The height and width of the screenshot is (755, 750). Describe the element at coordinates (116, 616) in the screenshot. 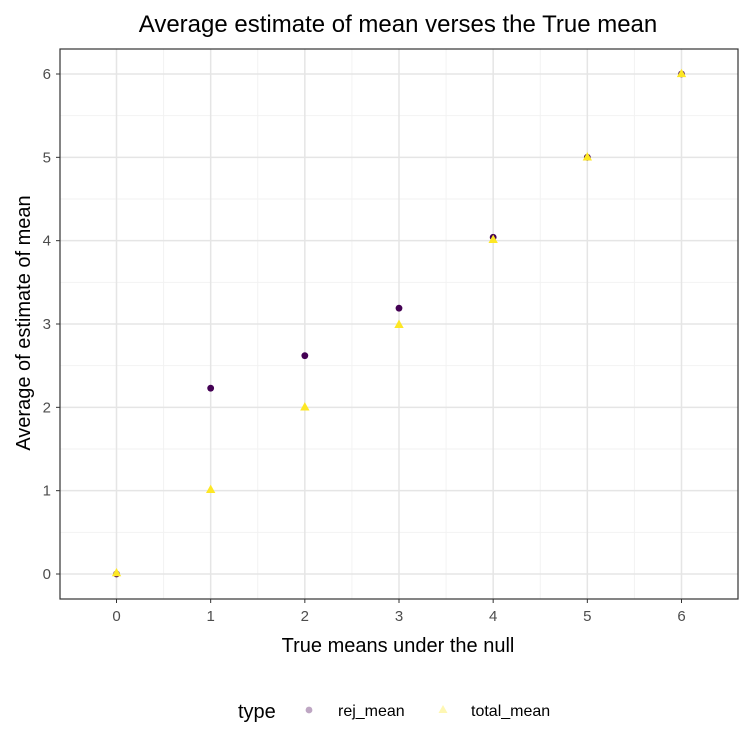

I see `x-tick-label: 0` at that location.